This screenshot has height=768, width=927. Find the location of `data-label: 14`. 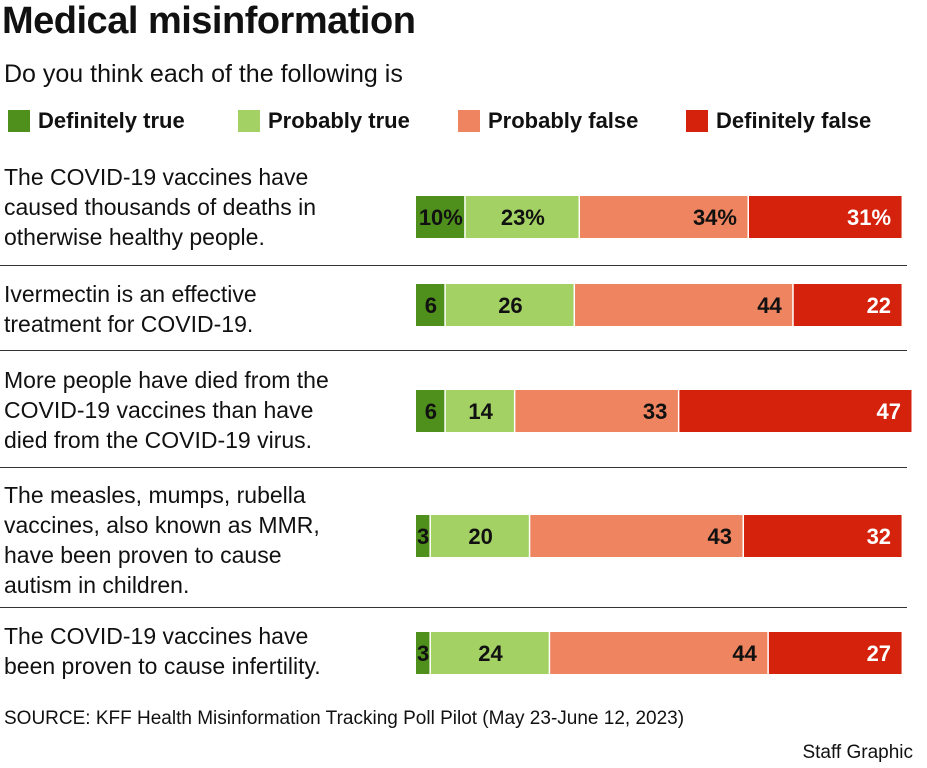

data-label: 14 is located at coordinates (480, 411).